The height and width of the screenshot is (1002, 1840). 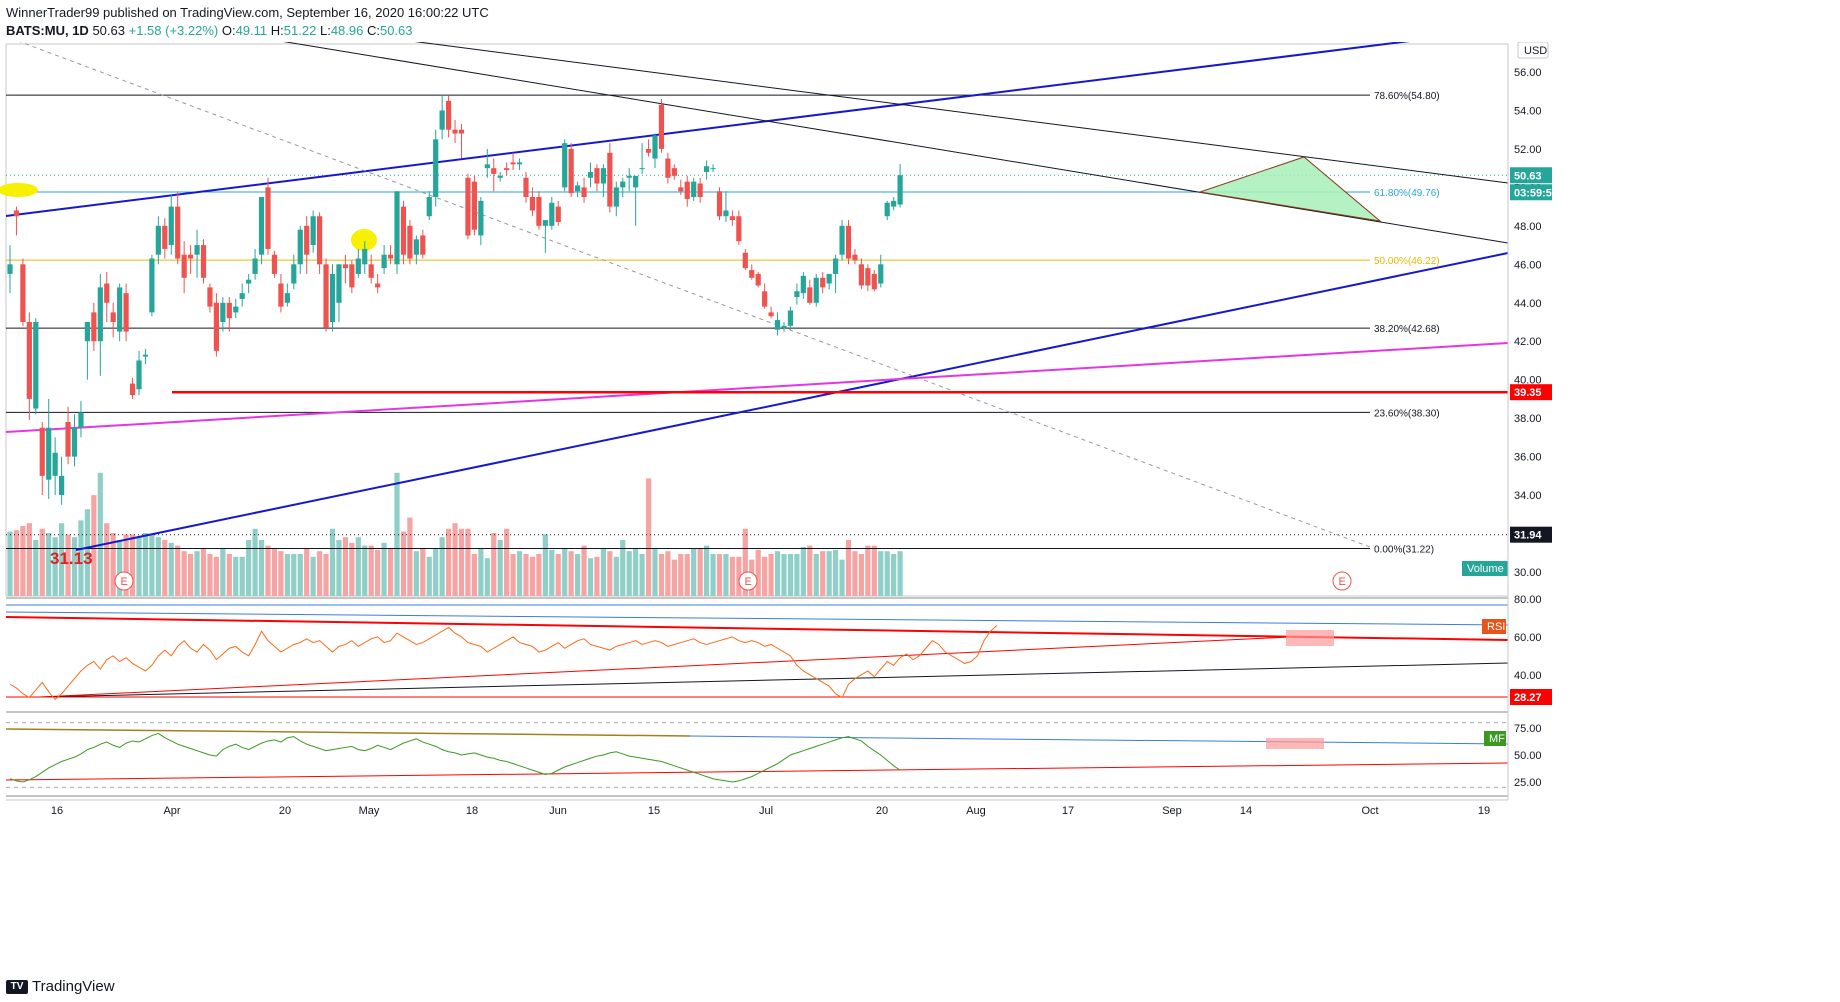 I want to click on mf-legend-label: MF, so click(x=1497, y=739).